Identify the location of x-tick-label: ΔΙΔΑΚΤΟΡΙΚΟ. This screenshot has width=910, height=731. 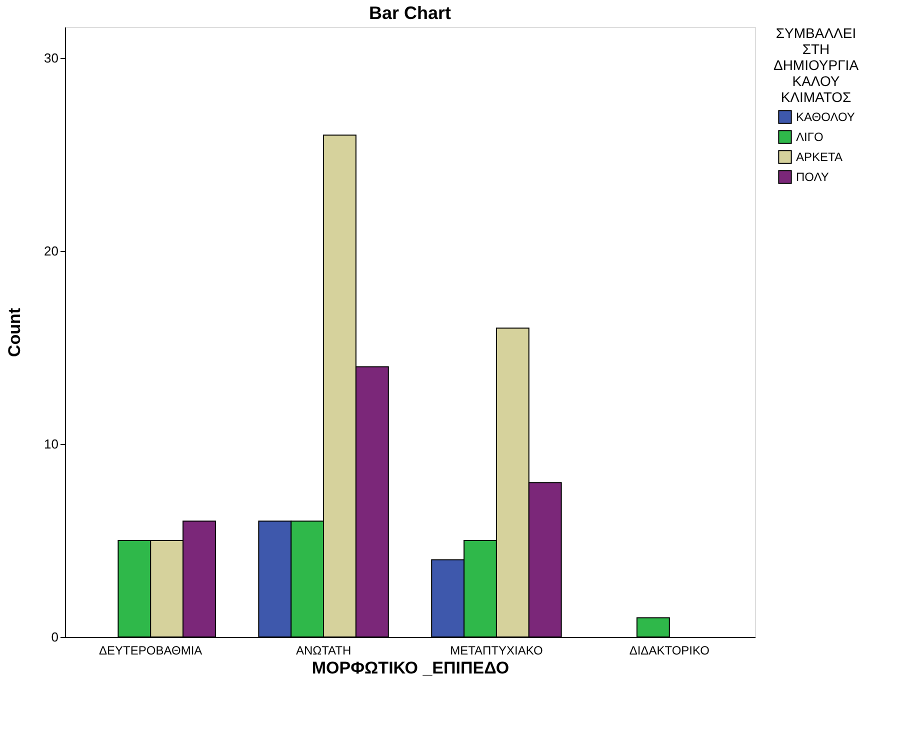
(669, 651).